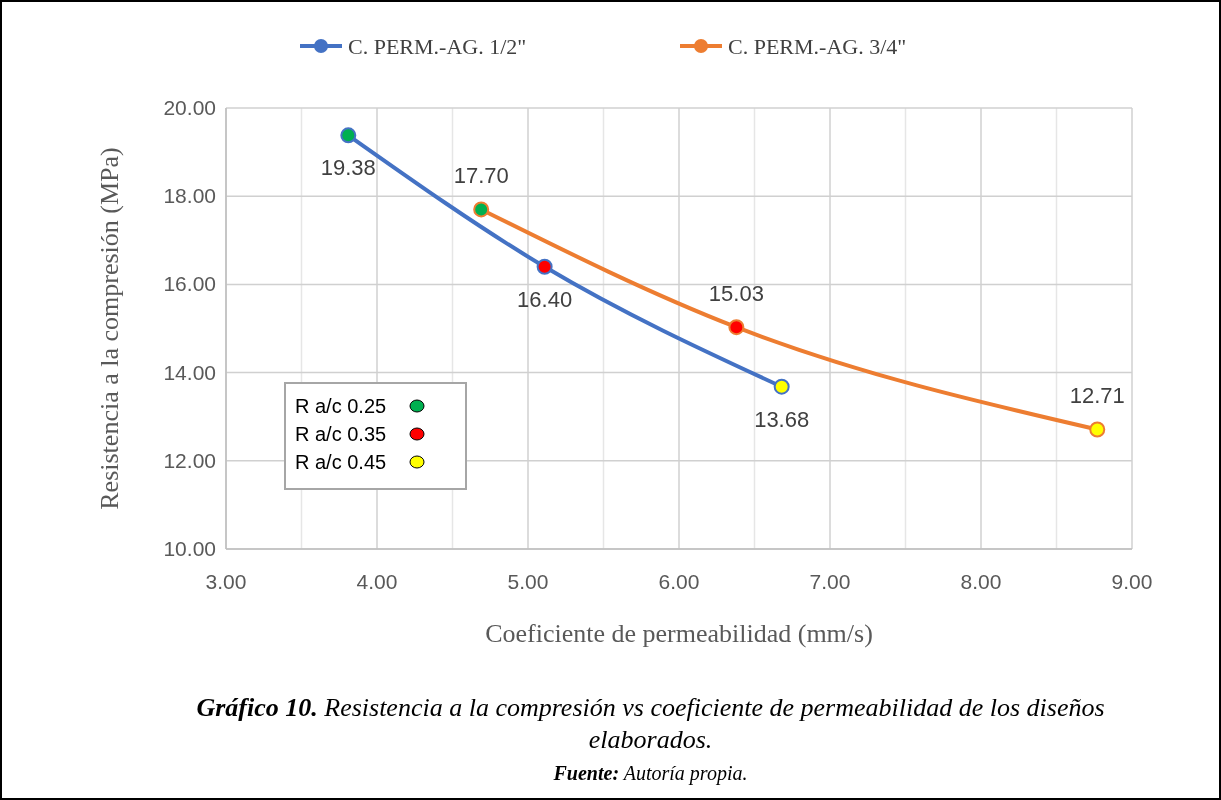 The image size is (1221, 800). What do you see at coordinates (348, 168) in the screenshot?
I see `data-label: 19.38` at bounding box center [348, 168].